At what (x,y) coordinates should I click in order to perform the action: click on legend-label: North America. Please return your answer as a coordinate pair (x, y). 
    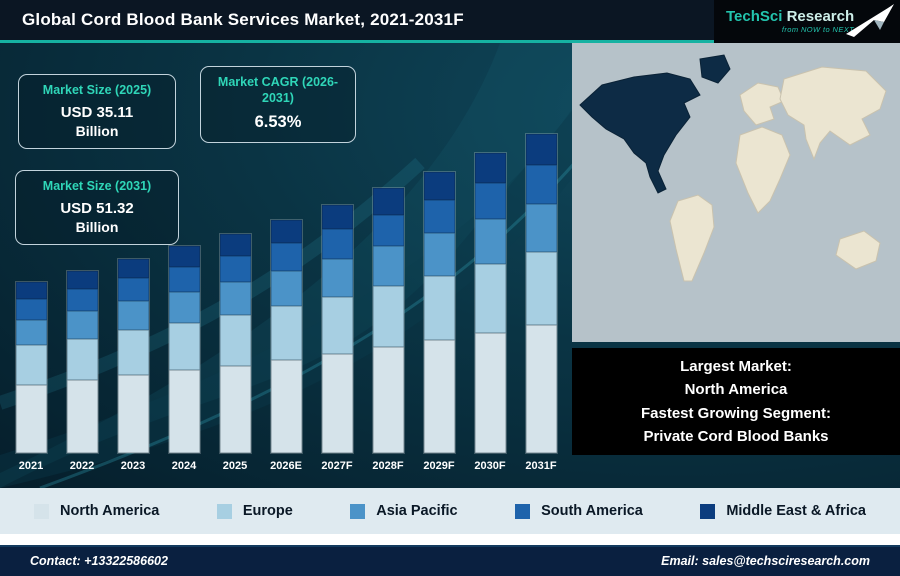
    Looking at the image, I should click on (110, 511).